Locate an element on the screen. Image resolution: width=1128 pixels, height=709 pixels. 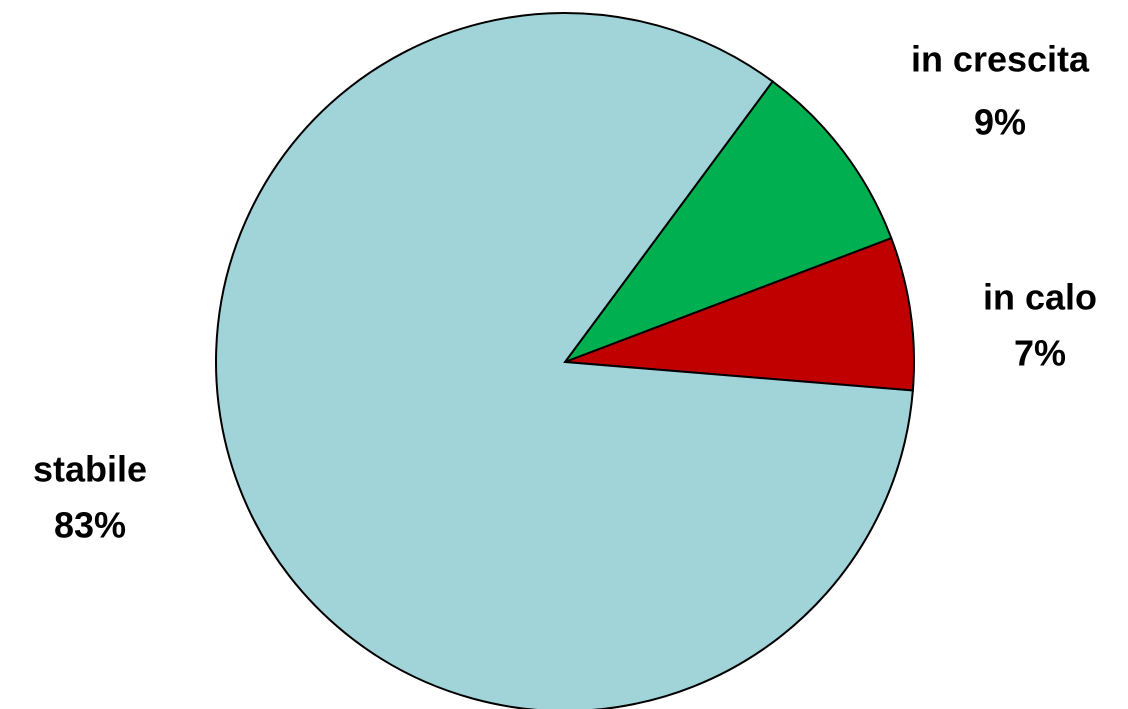
slice-label: in crescita is located at coordinates (1000, 59).